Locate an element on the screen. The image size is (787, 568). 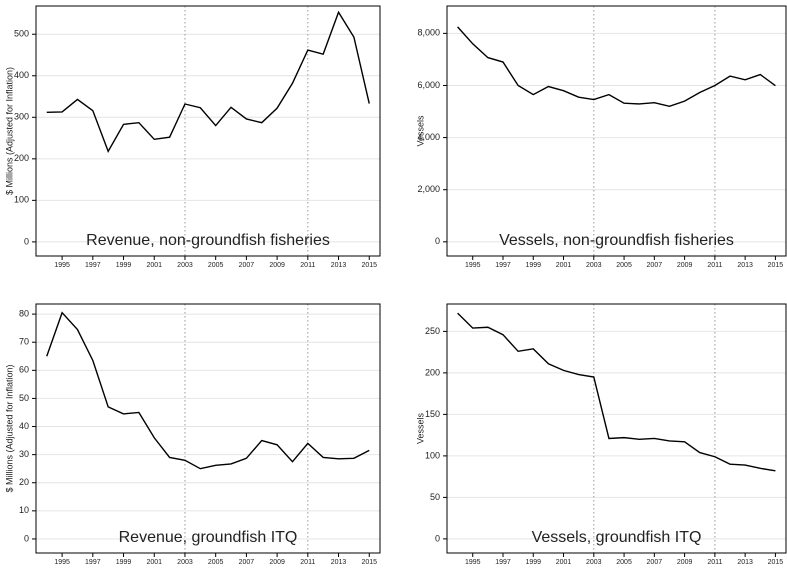
y-tick-label: 30 is located at coordinates (24, 454).